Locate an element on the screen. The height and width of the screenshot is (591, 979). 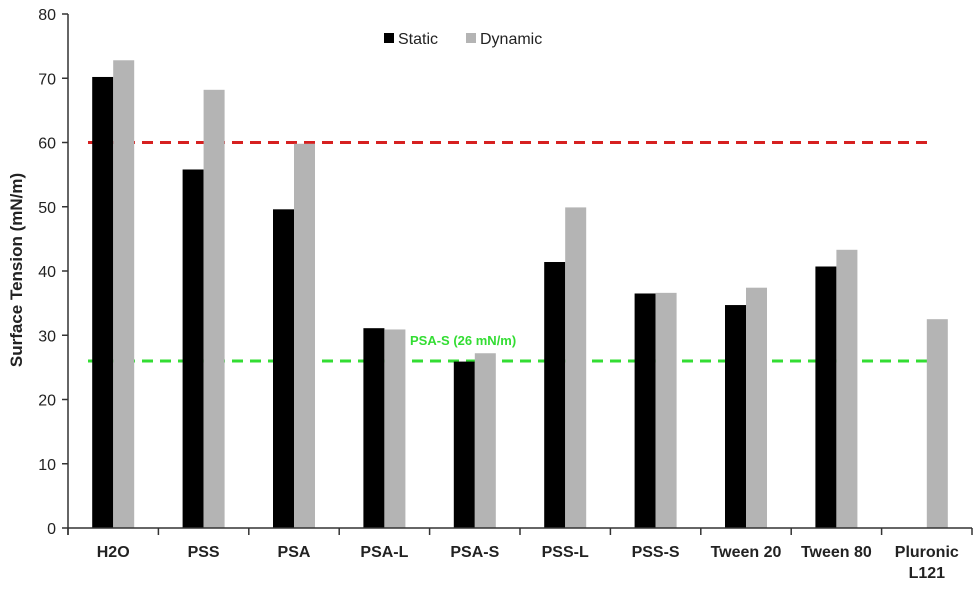
y-tick-label: 30 is located at coordinates (47, 336).